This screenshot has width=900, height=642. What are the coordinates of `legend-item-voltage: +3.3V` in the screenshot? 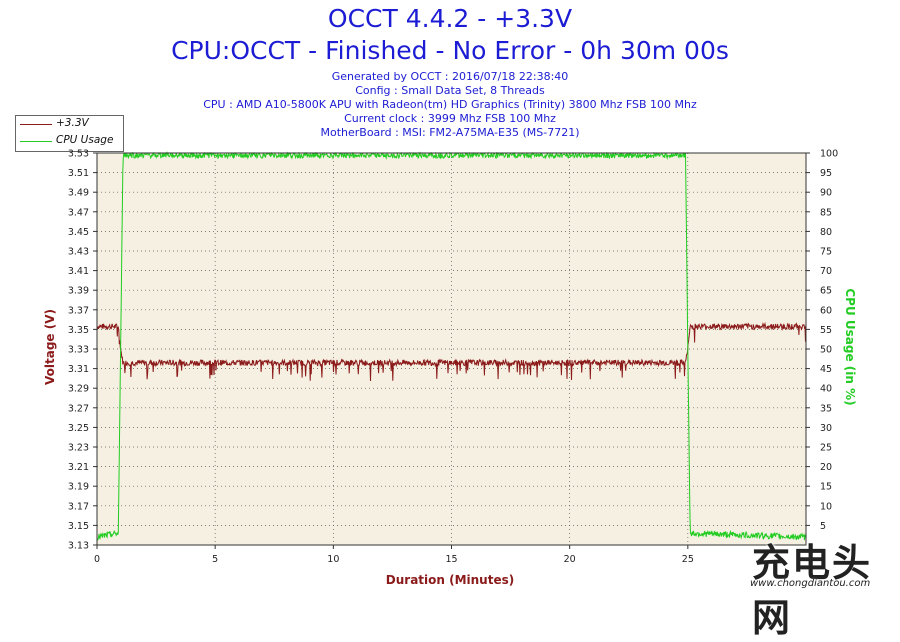 It's located at (69, 124).